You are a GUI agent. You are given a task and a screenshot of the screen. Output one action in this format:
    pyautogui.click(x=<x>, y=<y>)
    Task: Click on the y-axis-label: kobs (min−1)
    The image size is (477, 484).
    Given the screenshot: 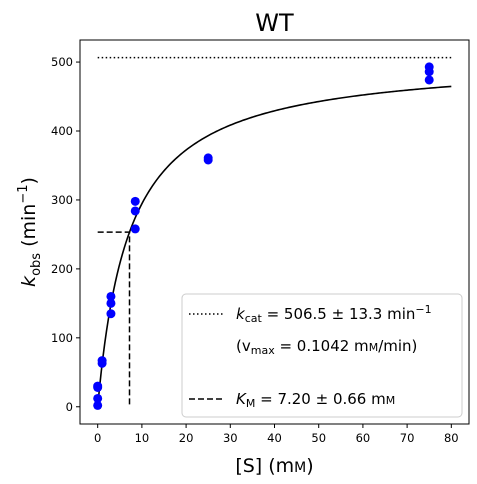 What is the action you would take?
    pyautogui.click(x=30, y=232)
    